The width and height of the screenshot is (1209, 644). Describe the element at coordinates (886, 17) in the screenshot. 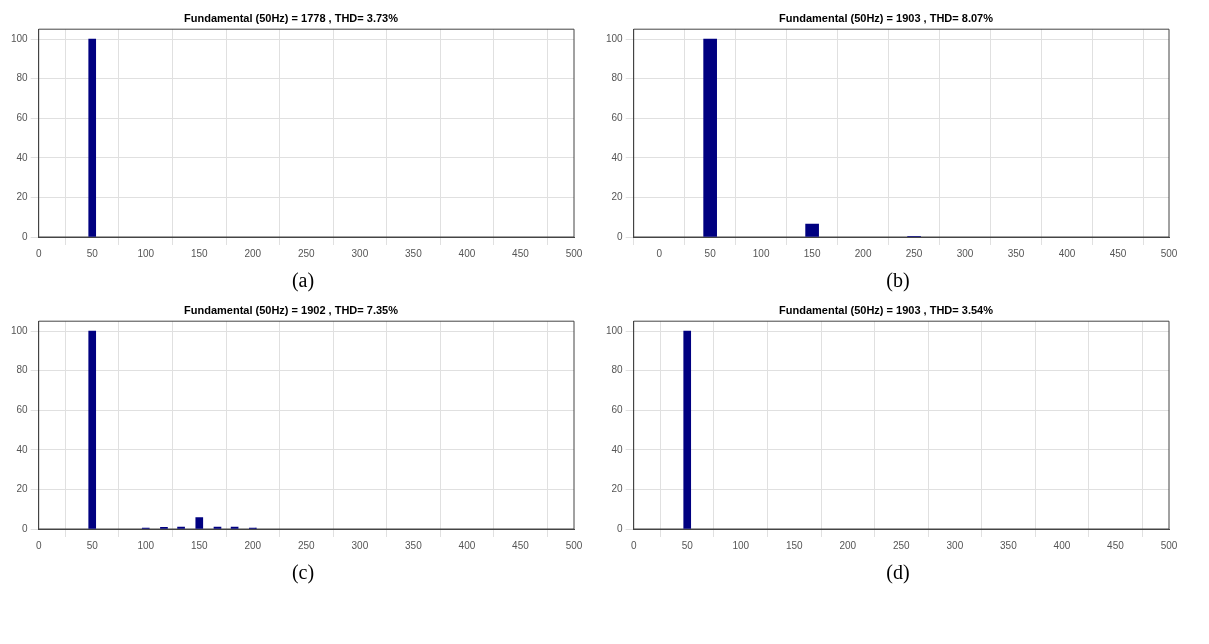

I see `chart-title: Fundamental (50Hz) = 1903 , THD= 8.07%` at that location.